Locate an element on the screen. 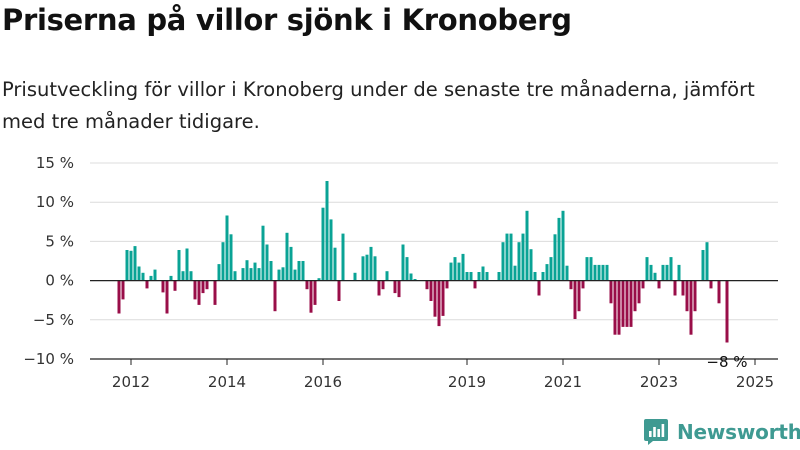 The image size is (800, 450). x-axis-ticks: 2012 2014 2016 2019 2021 2023 2025 is located at coordinates (443, 375).